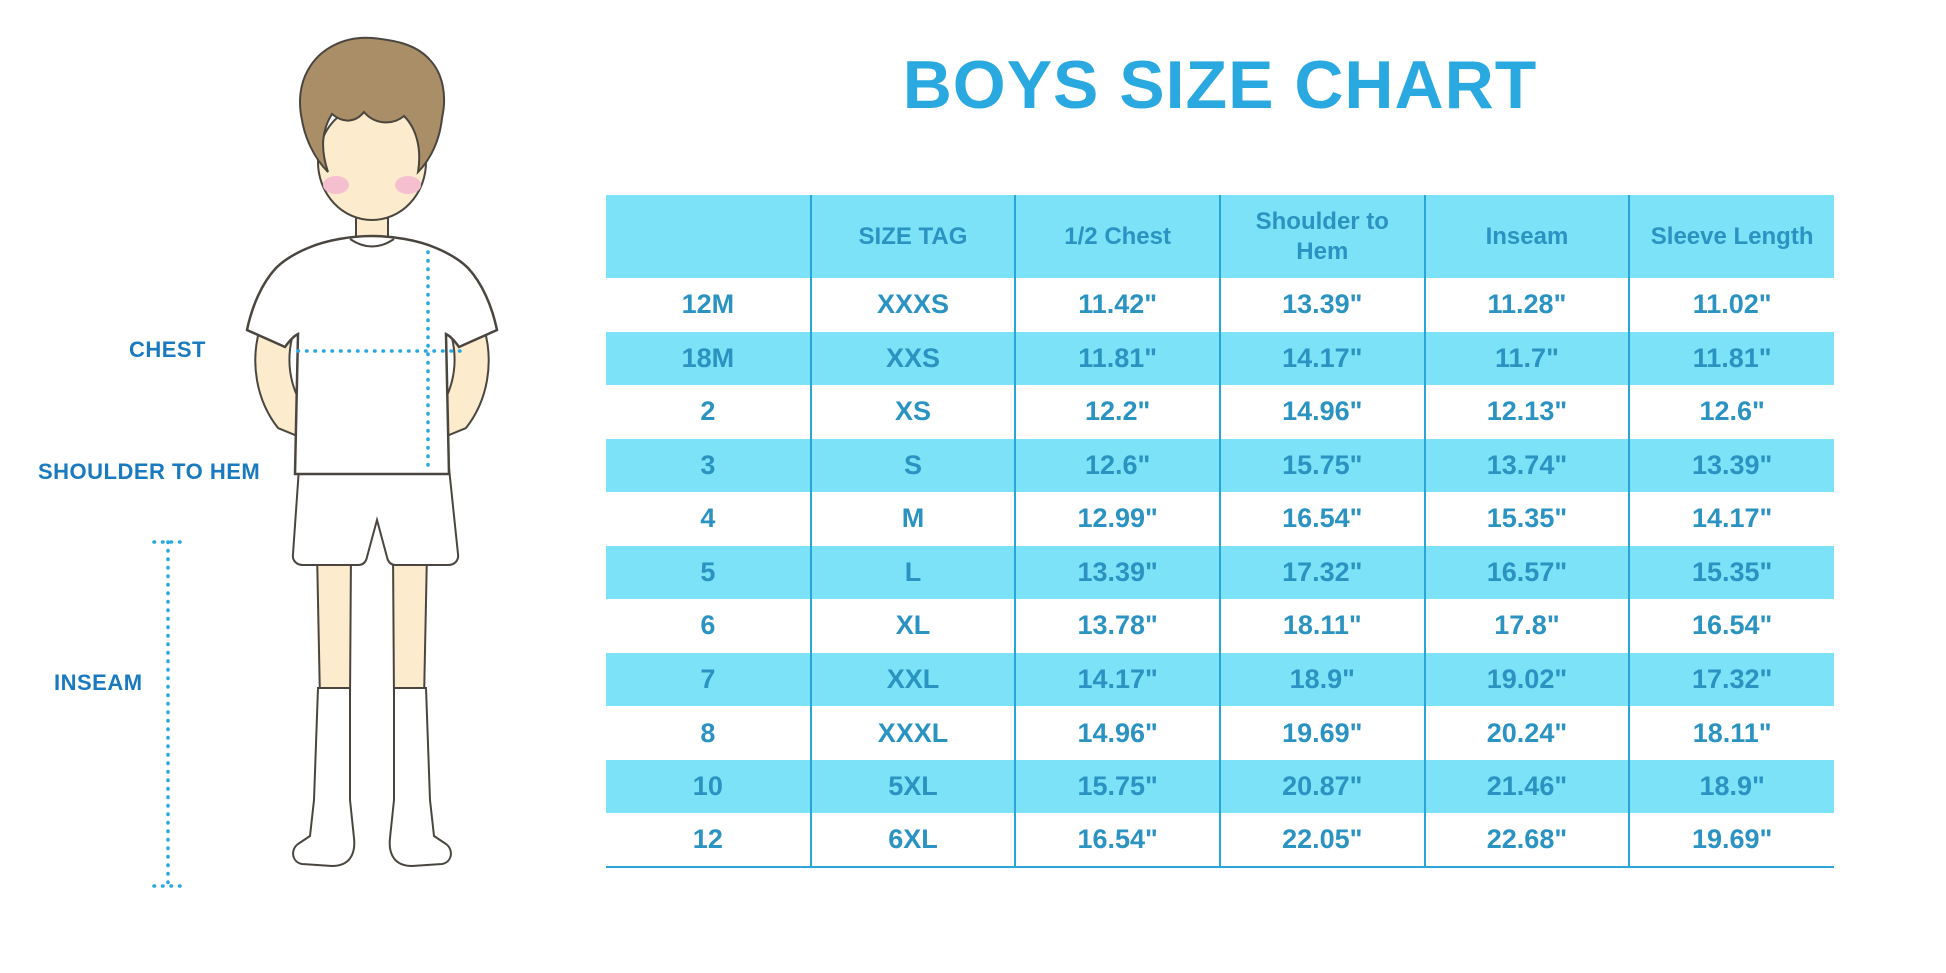  Describe the element at coordinates (912, 236) in the screenshot. I see `column-header: SIZE TAG` at that location.